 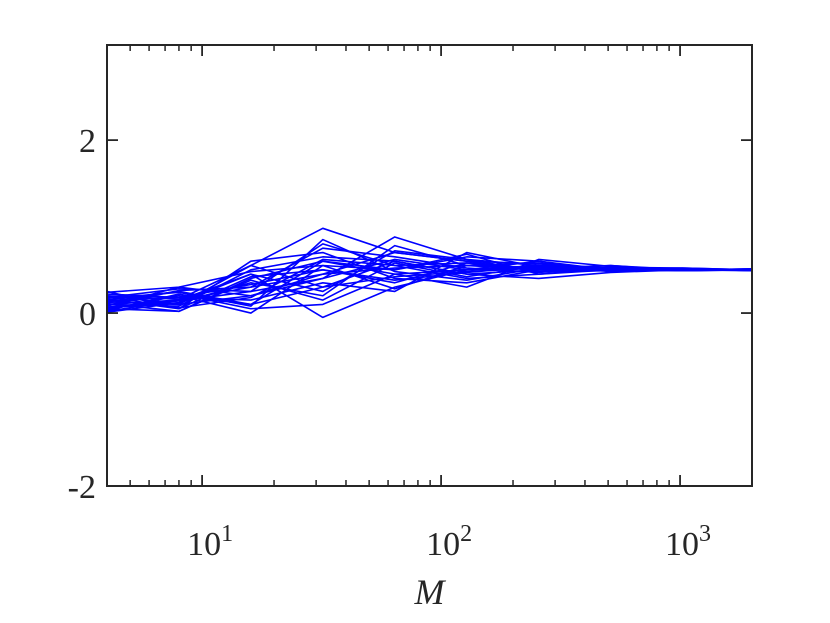 What do you see at coordinates (87, 314) in the screenshot?
I see `y-tick-label-2: 0` at bounding box center [87, 314].